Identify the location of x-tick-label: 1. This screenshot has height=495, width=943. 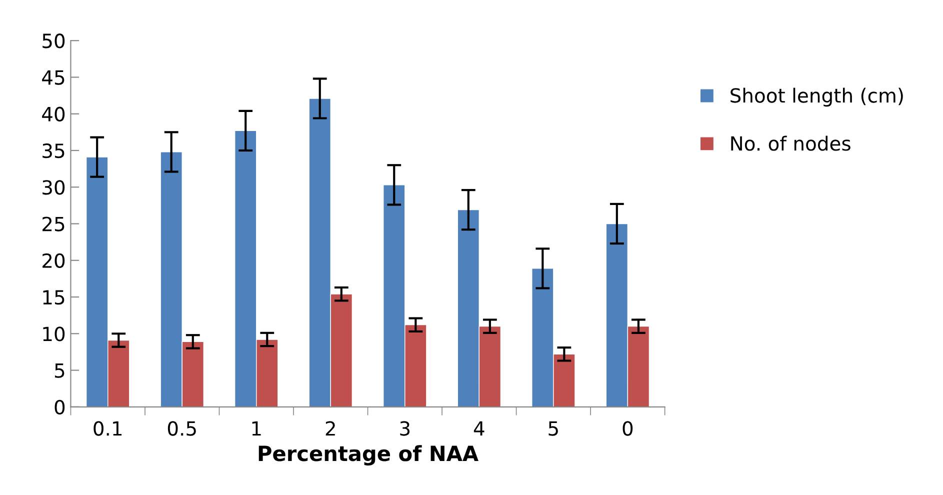
(256, 428).